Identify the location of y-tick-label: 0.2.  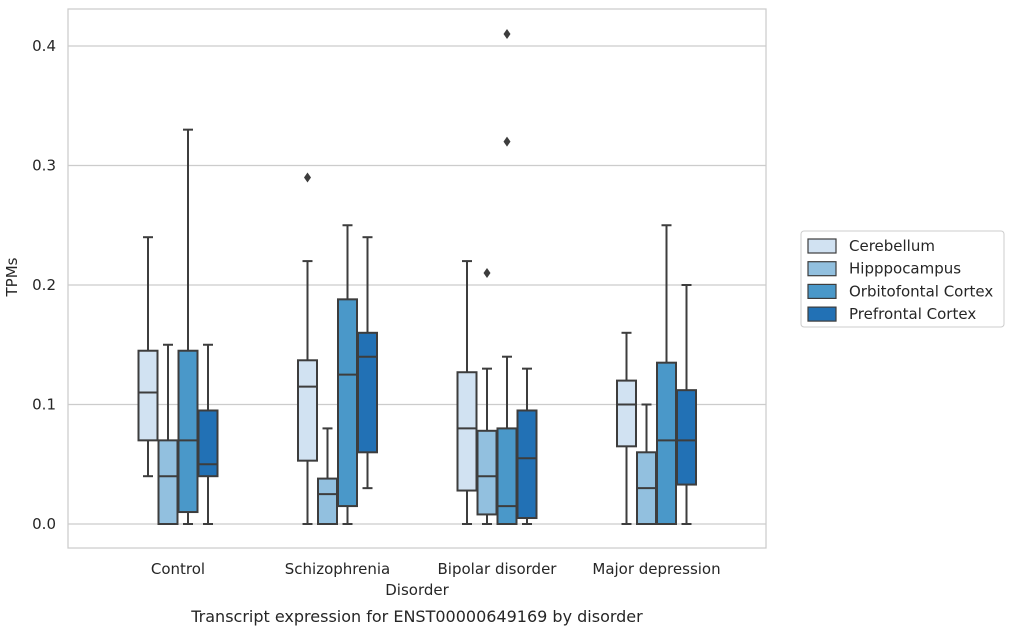
(44, 285).